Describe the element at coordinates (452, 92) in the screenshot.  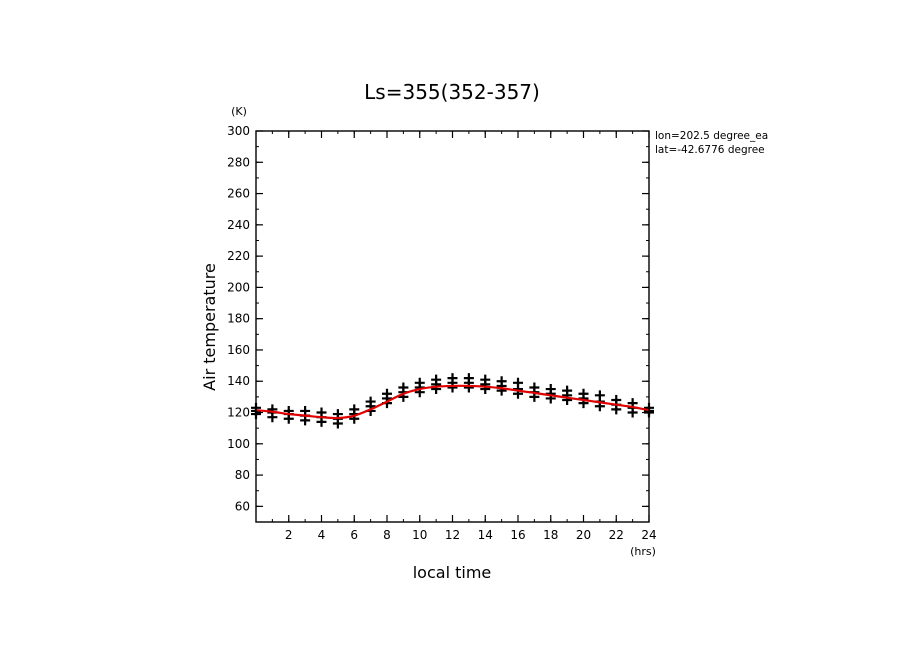
I see `chart-title: Ls=355(352-357)` at that location.